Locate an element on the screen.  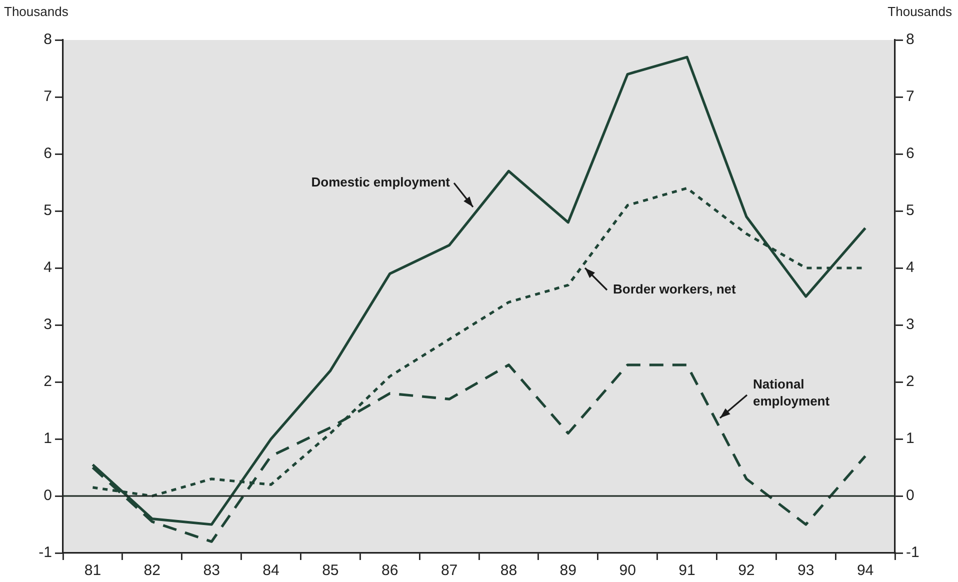
y2-tick-label: 0 is located at coordinates (910, 495).